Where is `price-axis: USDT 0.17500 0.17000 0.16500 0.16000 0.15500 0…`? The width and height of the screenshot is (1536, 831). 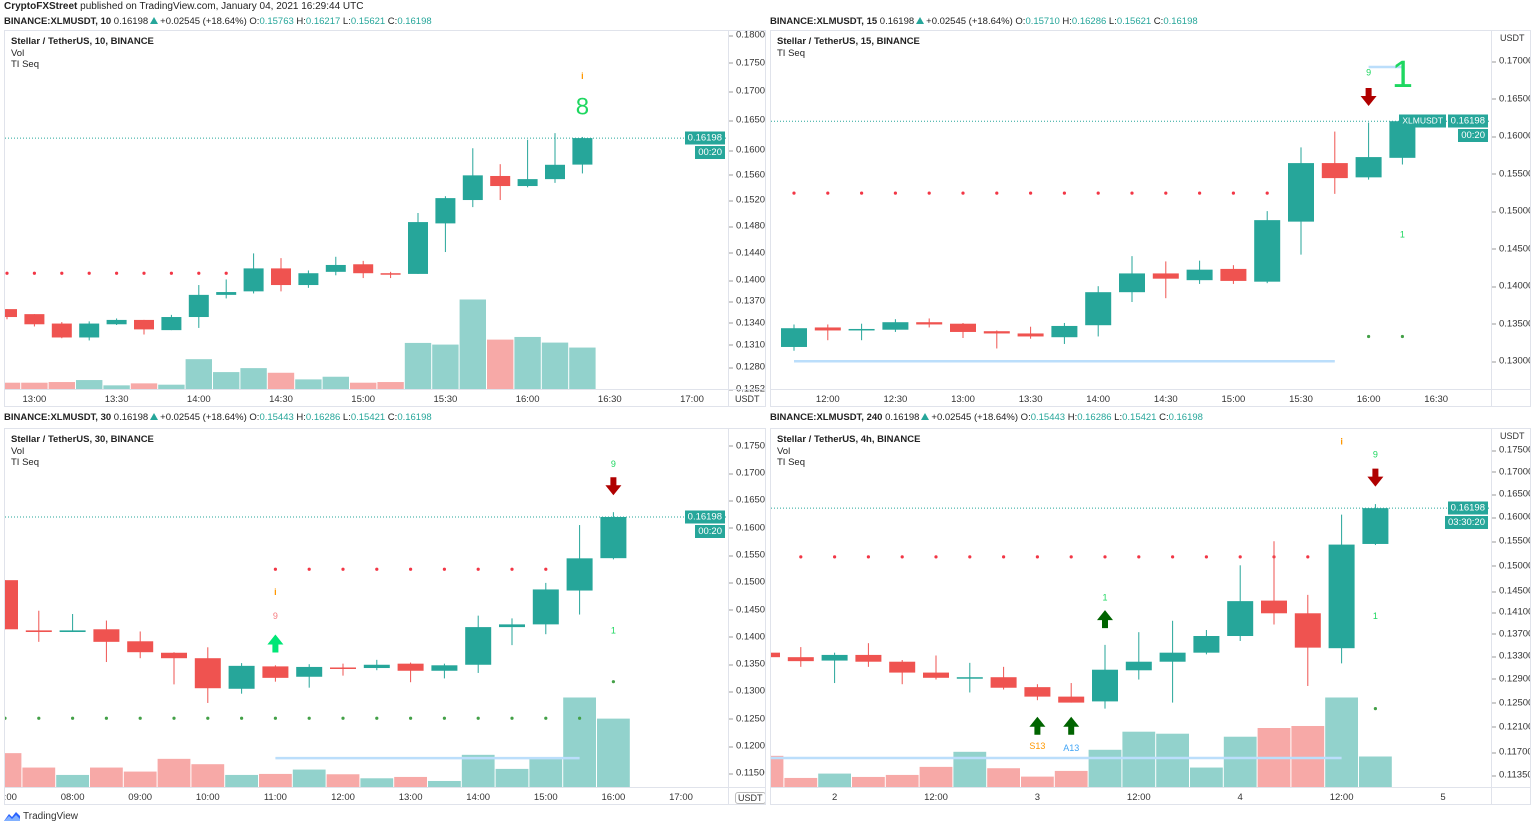
price-axis: USDT 0.17500 0.17000 0.16500 0.16000 0.15500 0… is located at coordinates (1510, 608).